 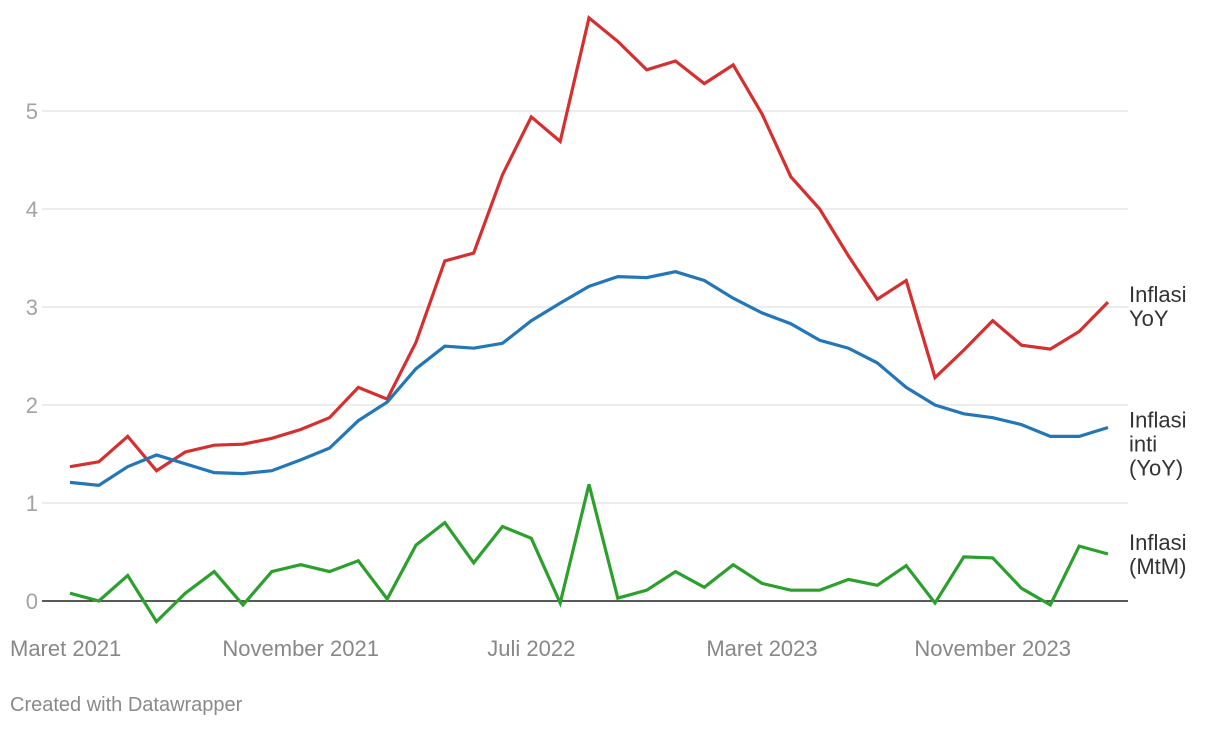 What do you see at coordinates (32, 601) in the screenshot?
I see `y-tick-label: 0` at bounding box center [32, 601].